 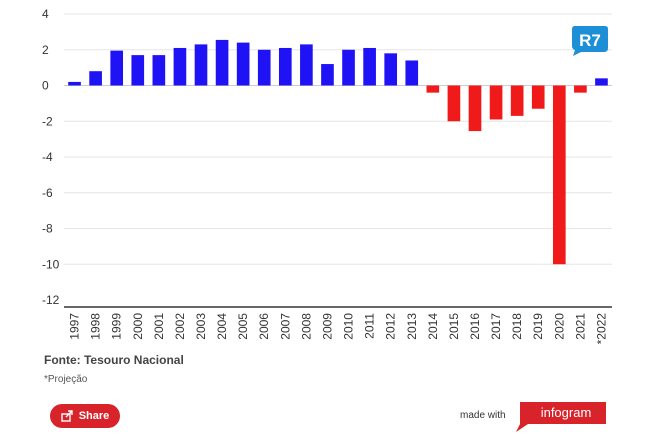 I want to click on y-tick-label: 2, so click(x=45, y=50).